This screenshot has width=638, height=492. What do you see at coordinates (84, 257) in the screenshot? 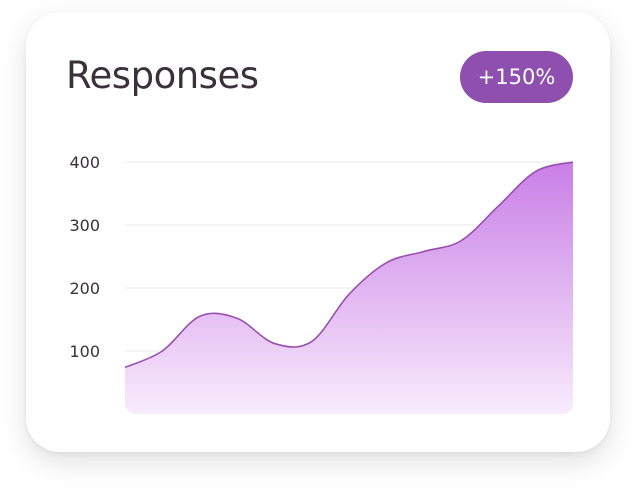
I see `y-axis-ticks: 100 200 300 400` at bounding box center [84, 257].